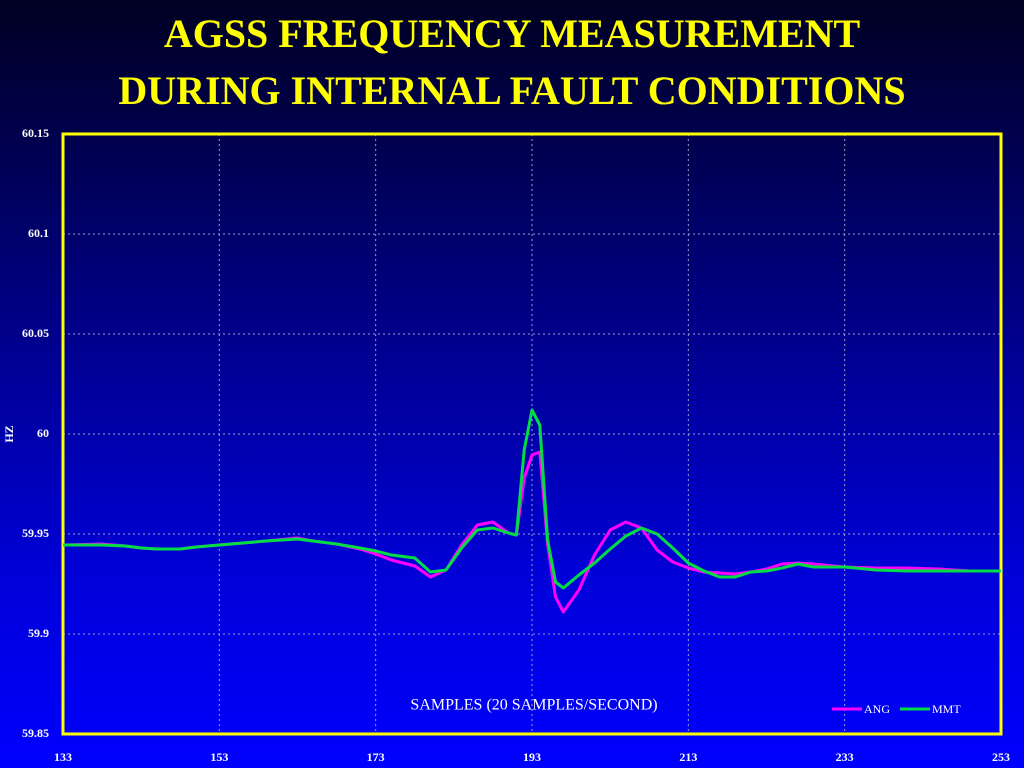 The image size is (1024, 768). Describe the element at coordinates (376, 757) in the screenshot. I see `x-tick-label: 173` at that location.